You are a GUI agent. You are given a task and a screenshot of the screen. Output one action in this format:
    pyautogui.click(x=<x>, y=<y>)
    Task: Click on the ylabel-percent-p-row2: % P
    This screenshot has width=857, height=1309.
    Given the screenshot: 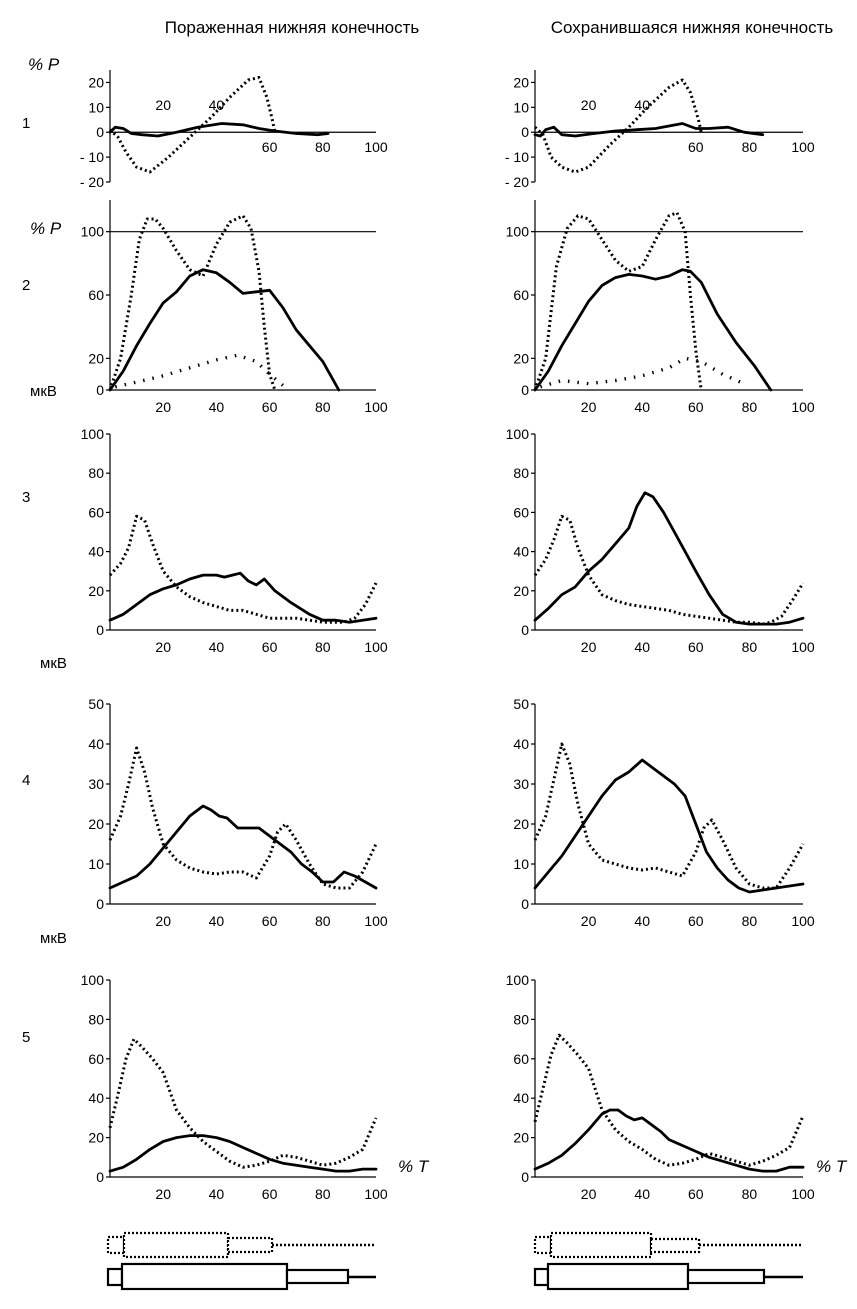 What is the action you would take?
    pyautogui.click(x=46, y=228)
    